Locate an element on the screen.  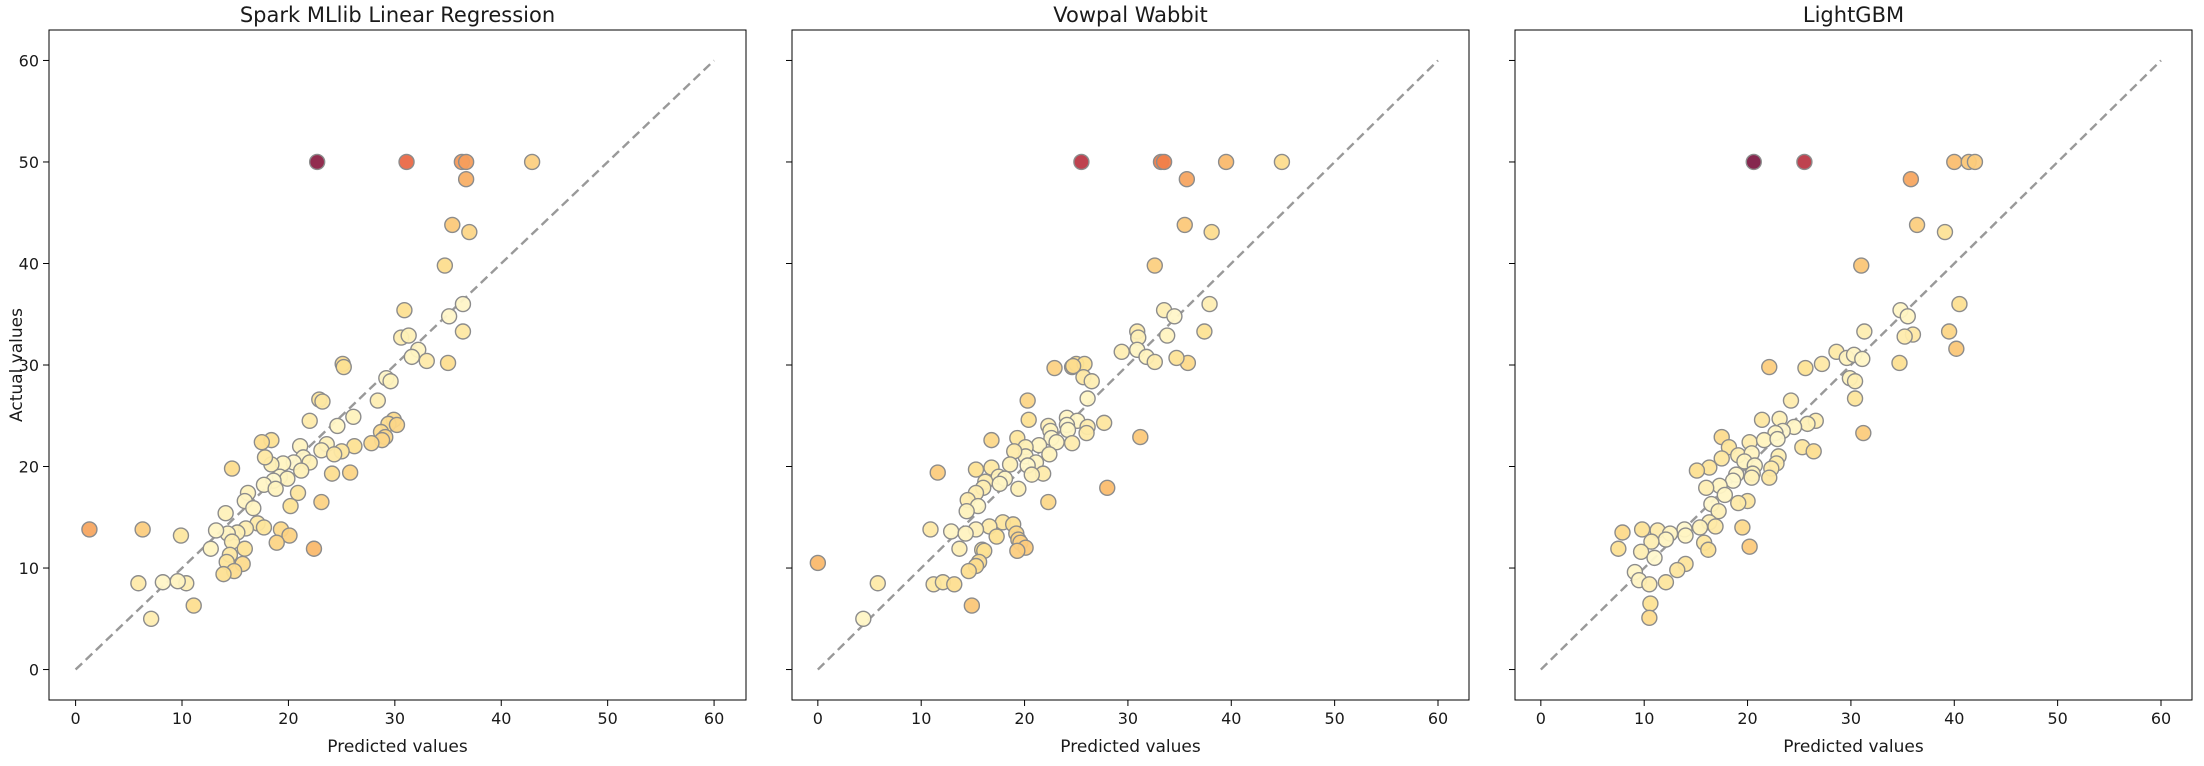
y-tick-label: 40 is located at coordinates (29, 263).